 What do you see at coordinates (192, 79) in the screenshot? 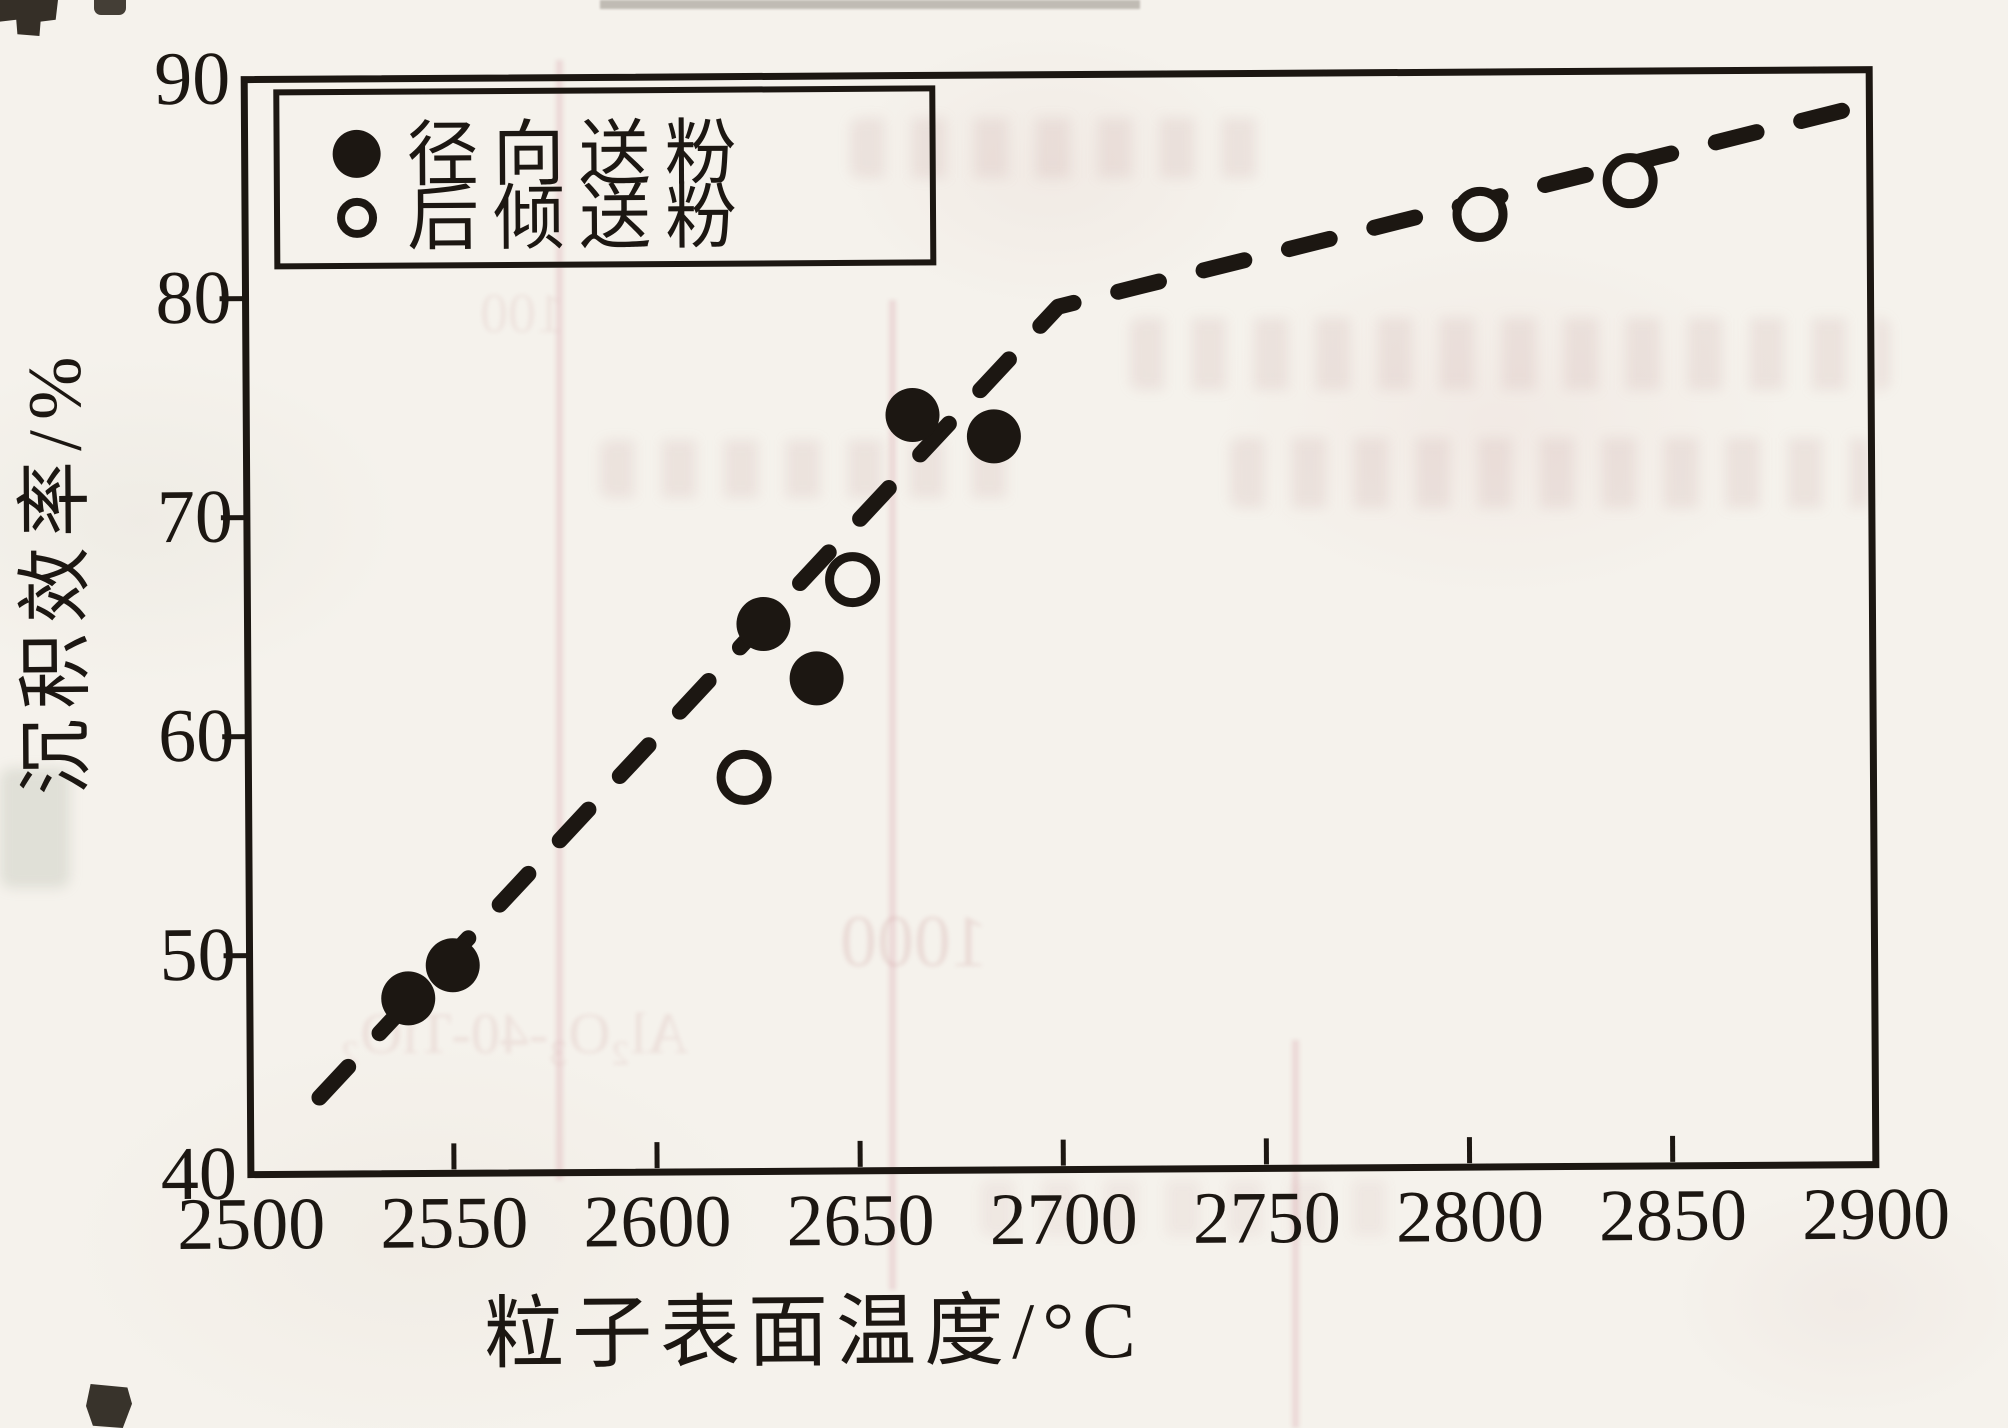
I see `y-tick-label: 90` at bounding box center [192, 79].